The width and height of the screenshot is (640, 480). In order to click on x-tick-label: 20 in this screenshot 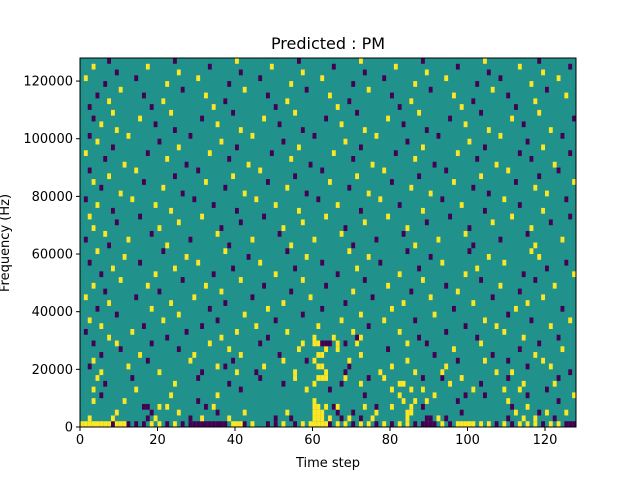, I will do `click(157, 440)`.